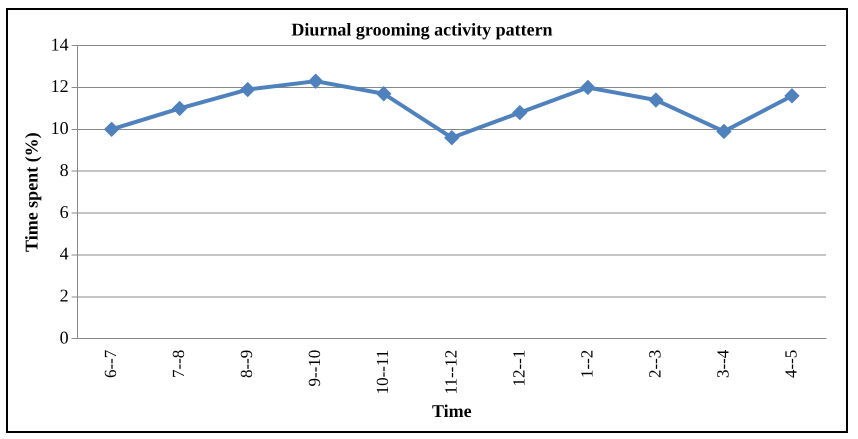 The height and width of the screenshot is (439, 858). What do you see at coordinates (64, 170) in the screenshot?
I see `y-tick-label: 8` at bounding box center [64, 170].